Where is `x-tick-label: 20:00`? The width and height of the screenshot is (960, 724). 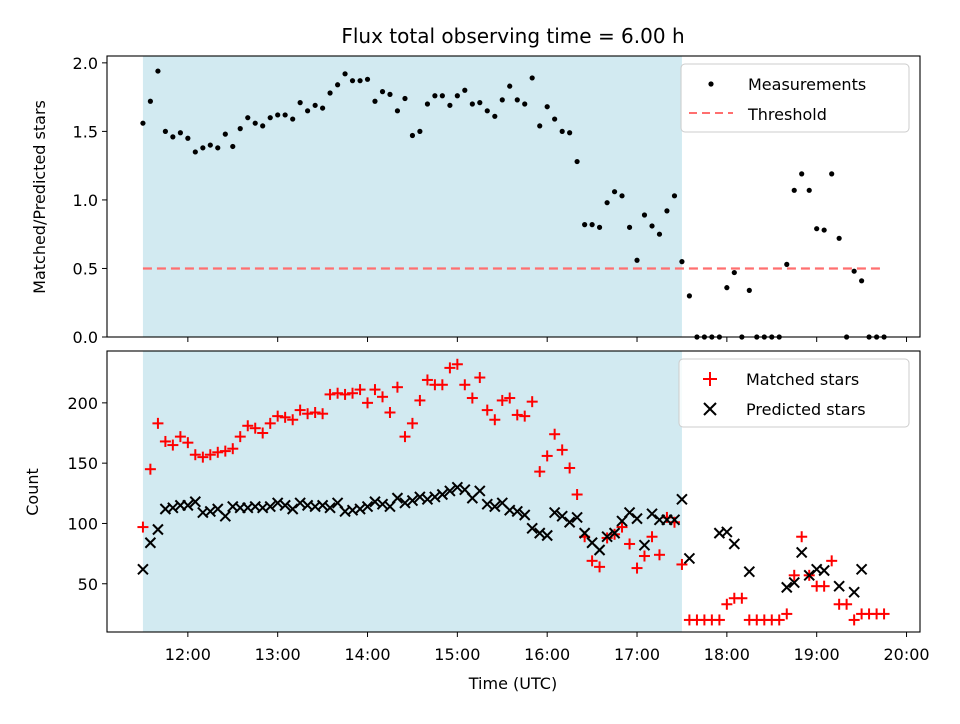 x-tick-label: 20:00 is located at coordinates (906, 654).